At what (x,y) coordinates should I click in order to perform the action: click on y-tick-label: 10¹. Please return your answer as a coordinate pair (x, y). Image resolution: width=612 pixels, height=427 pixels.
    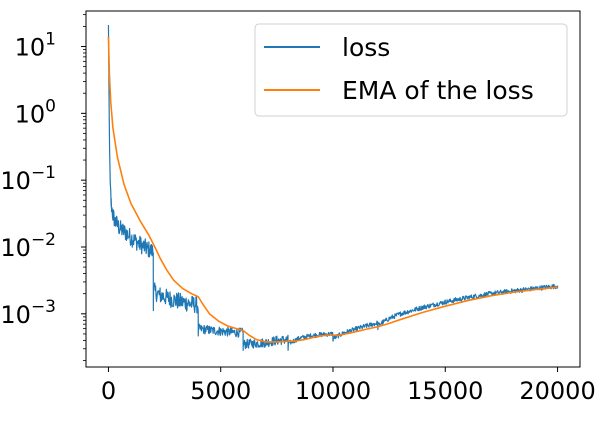
    Looking at the image, I should click on (35, 46).